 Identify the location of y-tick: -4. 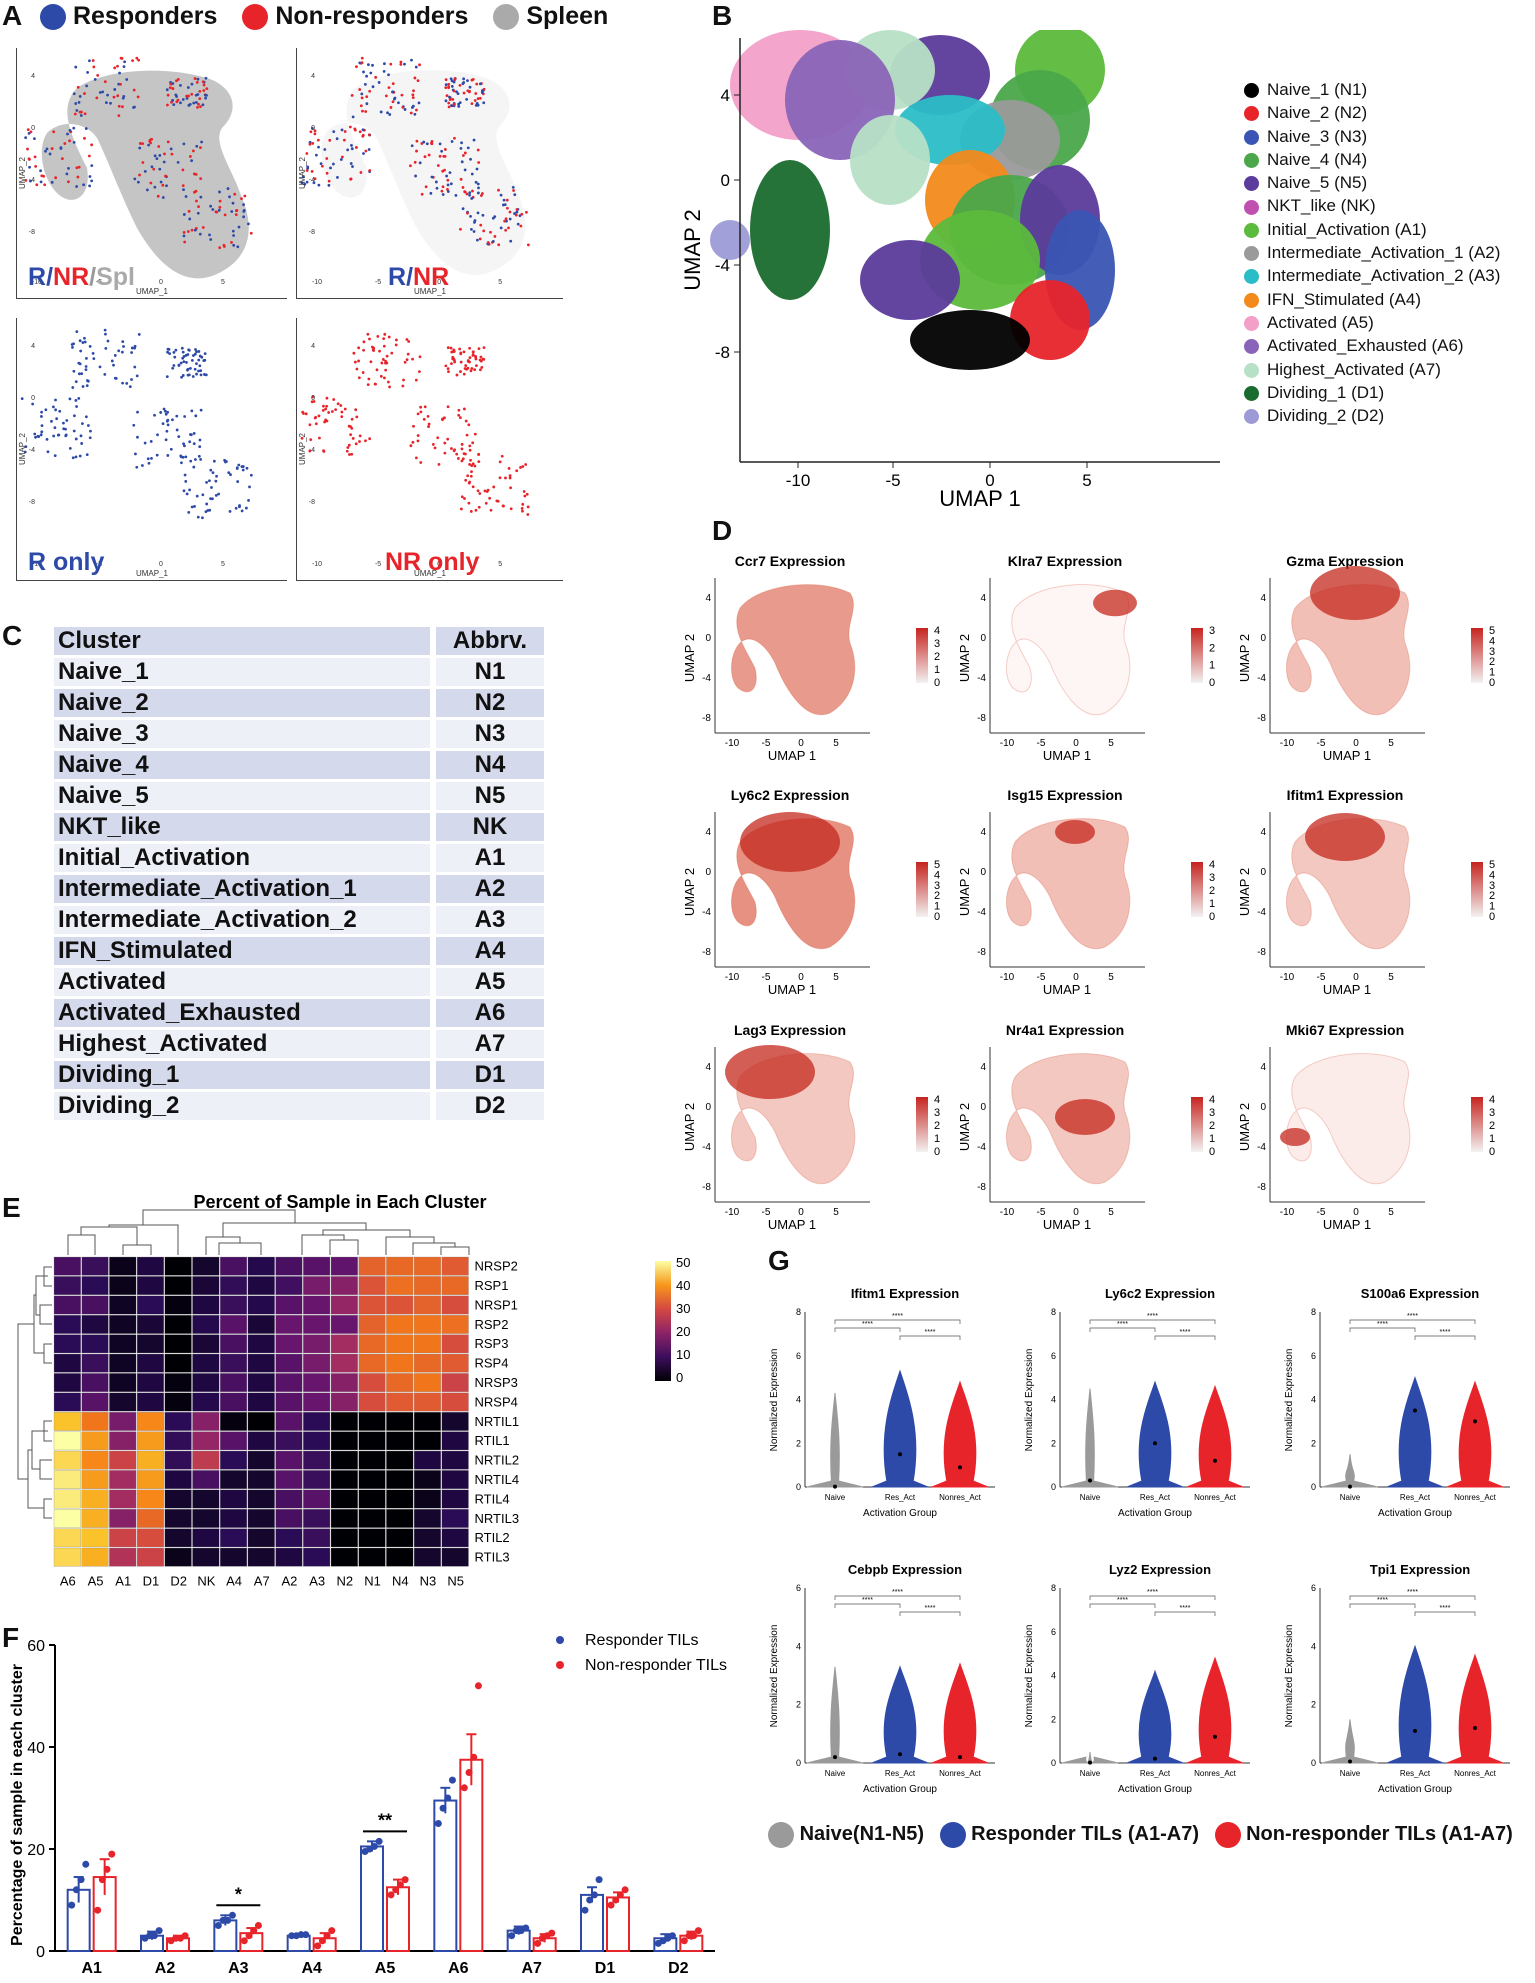
(312, 450).